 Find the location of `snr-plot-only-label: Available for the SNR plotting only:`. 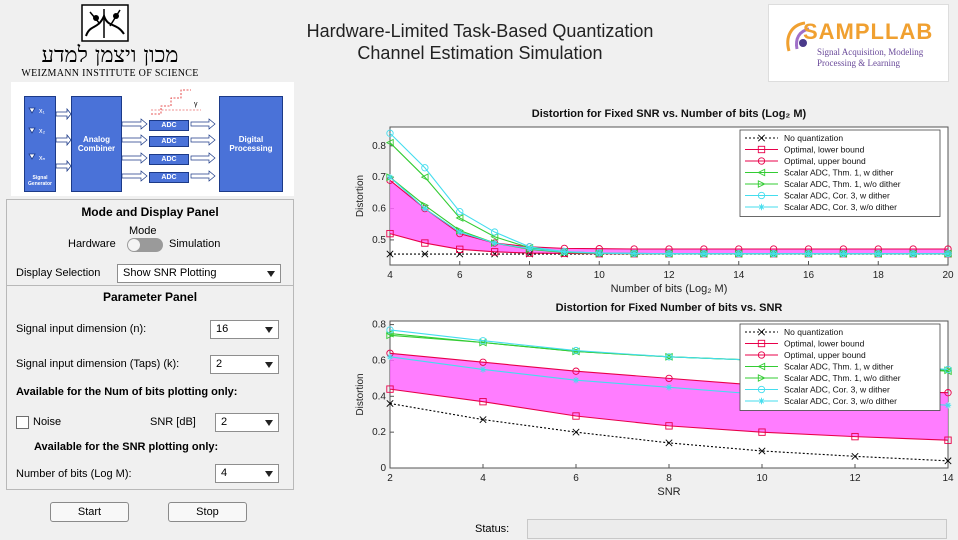

snr-plot-only-label: Available for the SNR plotting only: is located at coordinates (126, 447).